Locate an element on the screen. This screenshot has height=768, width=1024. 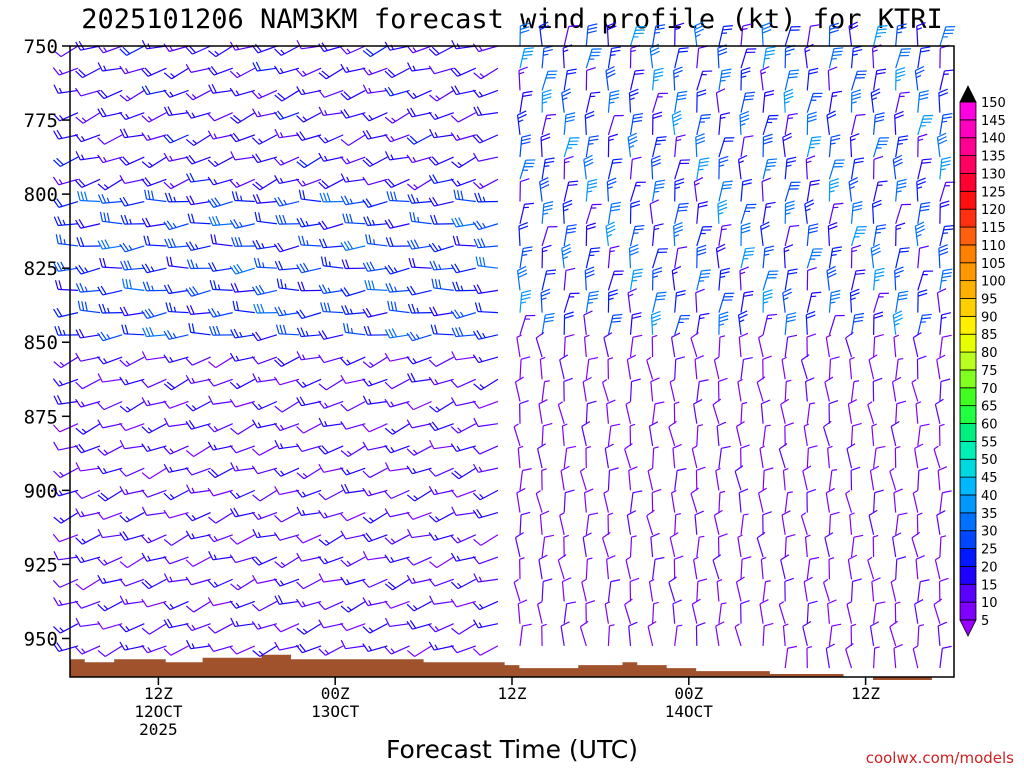
x-tick-label: 2025 is located at coordinates (158, 729).